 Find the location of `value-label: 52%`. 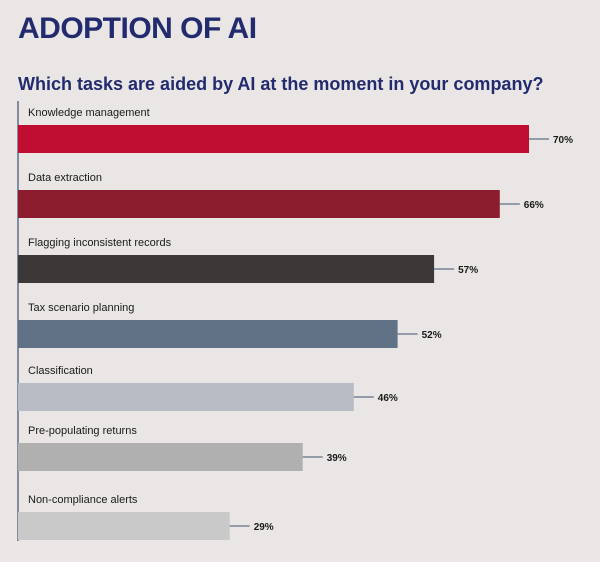

value-label: 52% is located at coordinates (432, 335).